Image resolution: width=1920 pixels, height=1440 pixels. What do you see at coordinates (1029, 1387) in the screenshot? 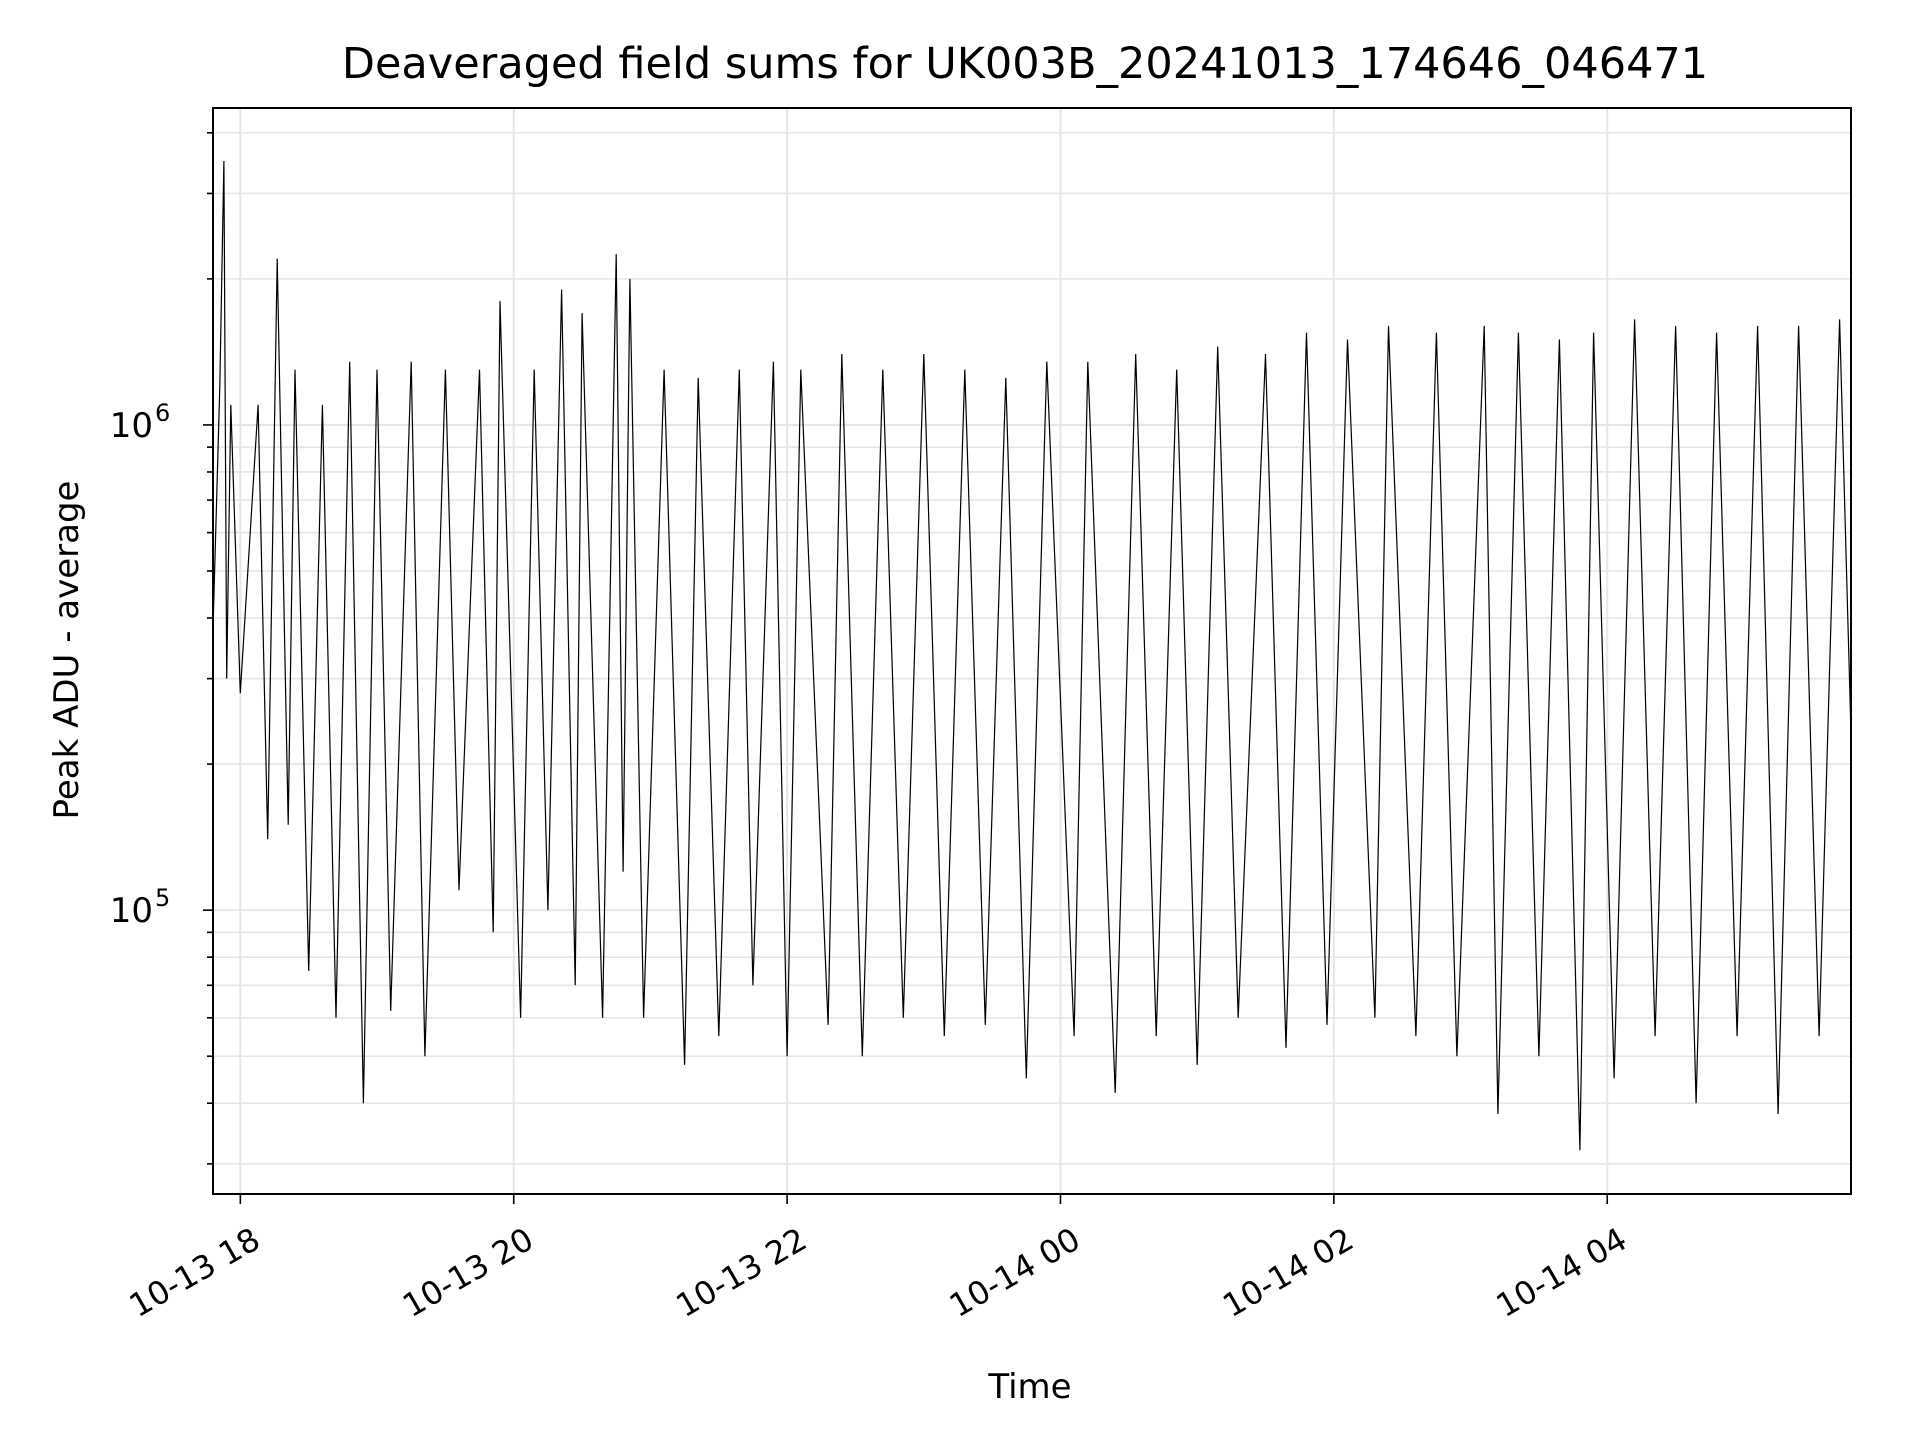
I see `x-axis-label: Time` at bounding box center [1029, 1387].